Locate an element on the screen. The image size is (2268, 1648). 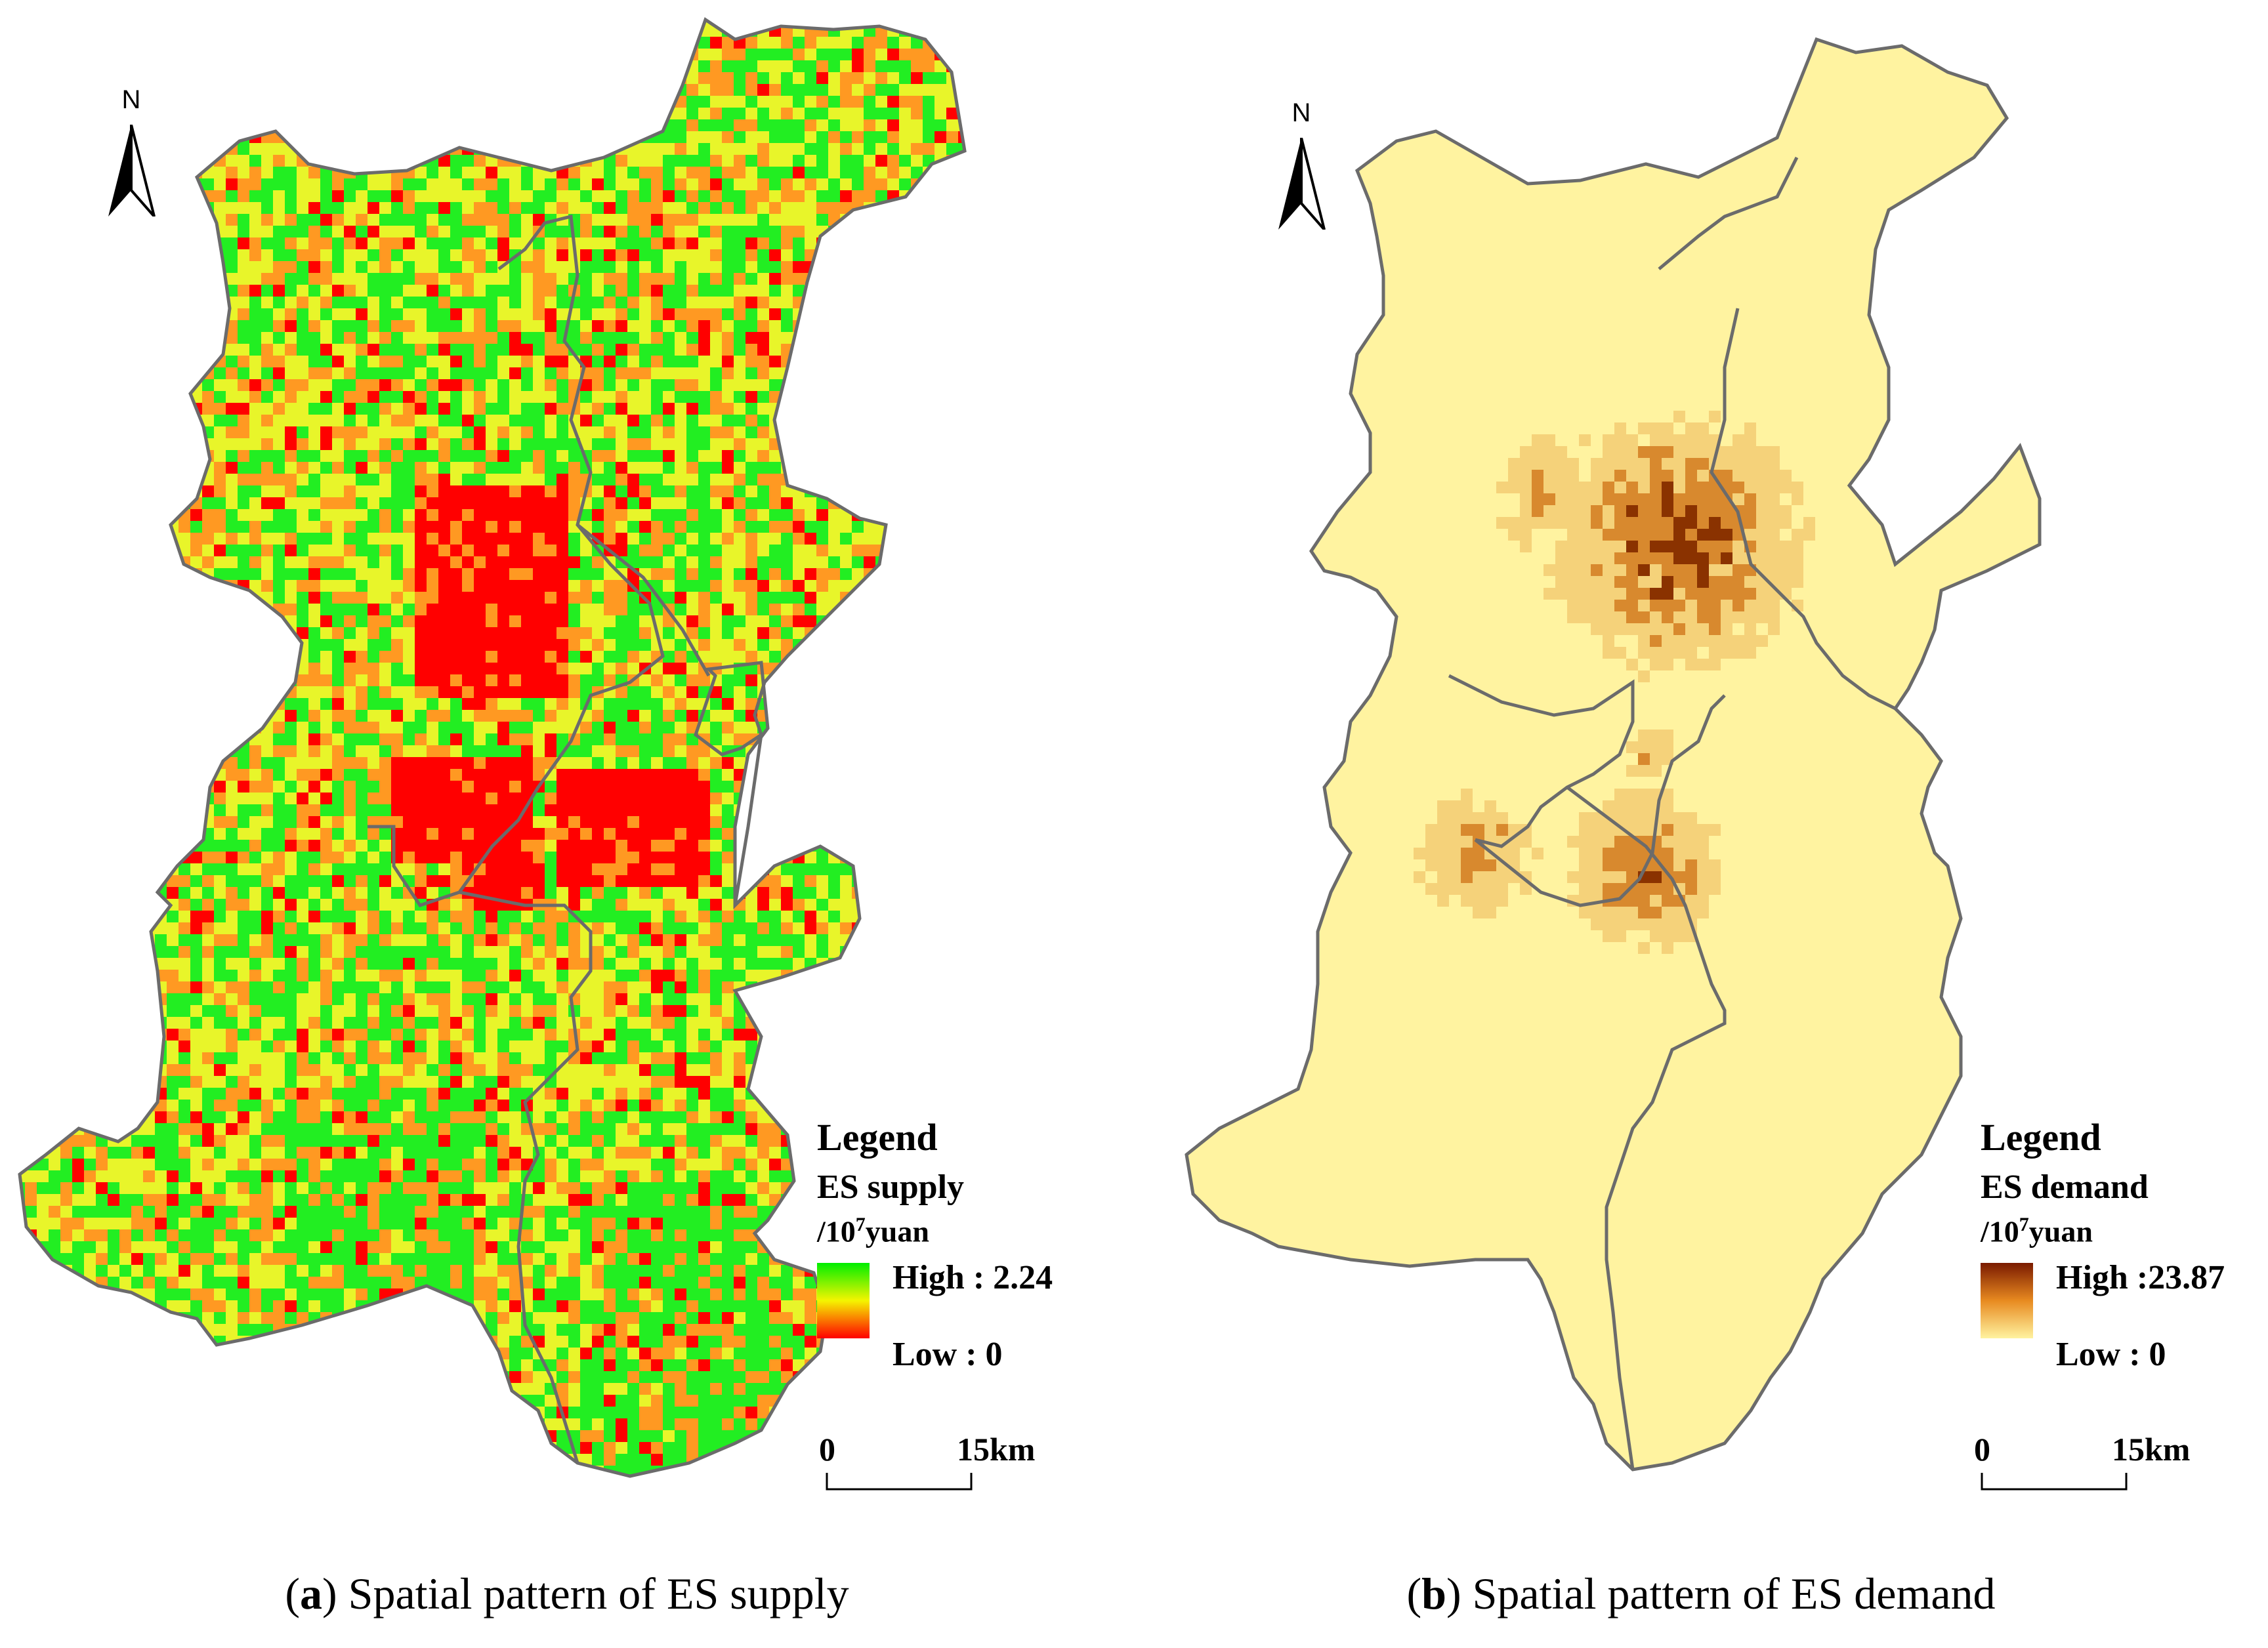
legend-high-label: High :23.87 is located at coordinates (2140, 1277).